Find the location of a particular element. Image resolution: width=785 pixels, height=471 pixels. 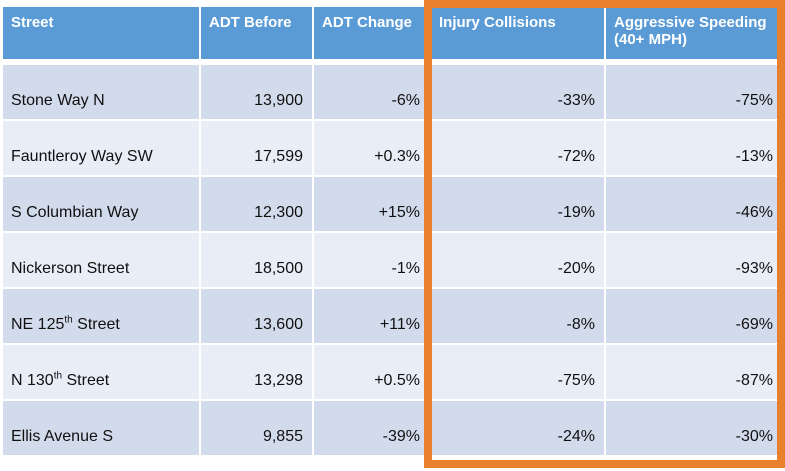

col-header-adt-before-label: ADT Before is located at coordinates (250, 22).